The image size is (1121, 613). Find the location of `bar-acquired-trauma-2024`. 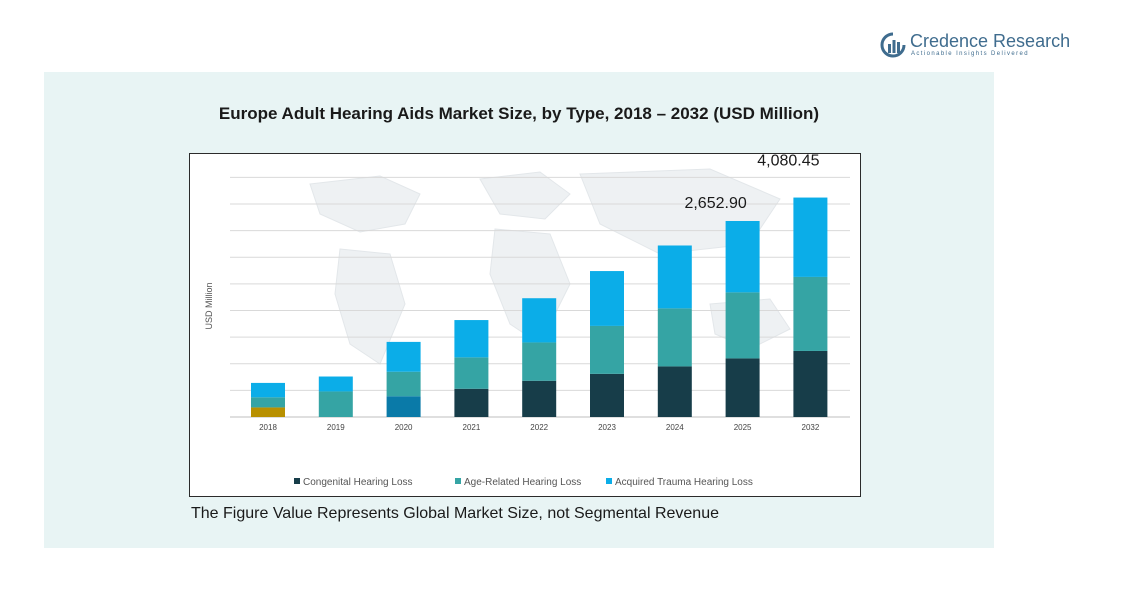

bar-acquired-trauma-2024 is located at coordinates (674, 277).